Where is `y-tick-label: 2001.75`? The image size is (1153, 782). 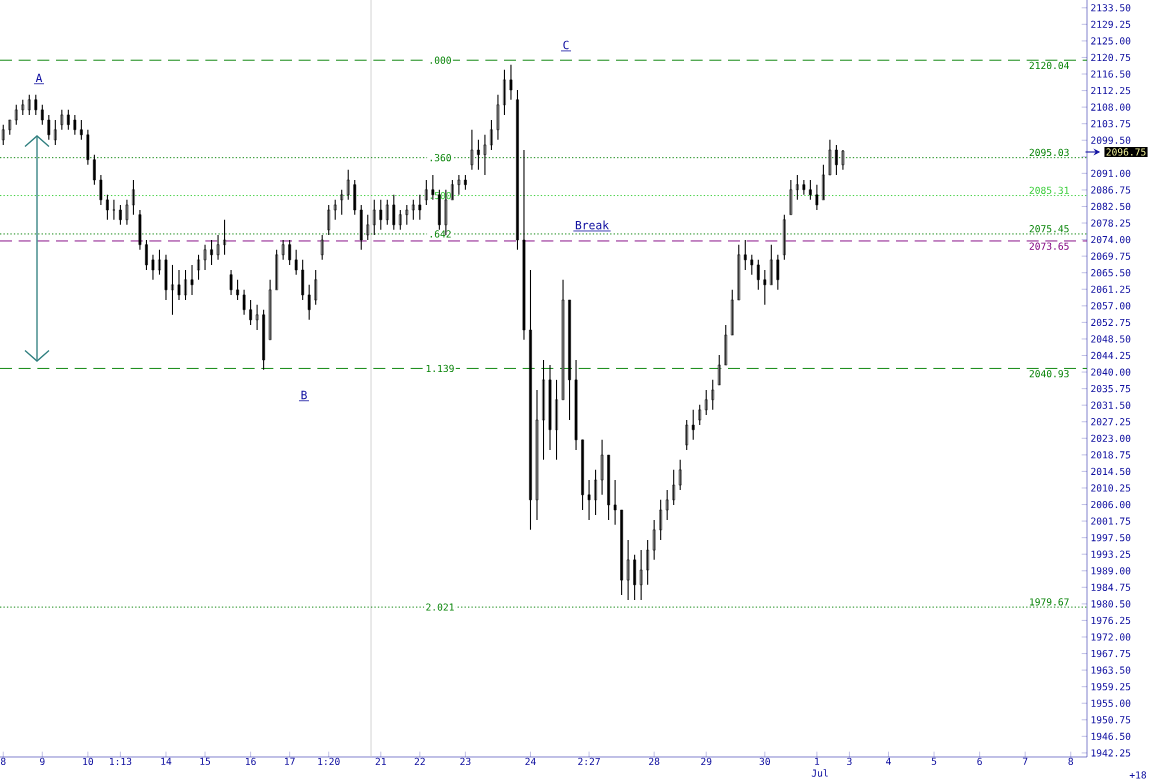 y-tick-label: 2001.75 is located at coordinates (1111, 521).